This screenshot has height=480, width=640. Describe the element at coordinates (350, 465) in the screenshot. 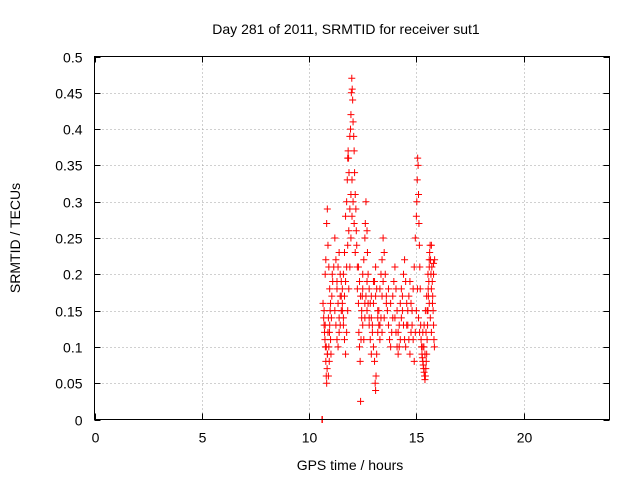

I see `x-axis-label: GPS time / hours` at that location.